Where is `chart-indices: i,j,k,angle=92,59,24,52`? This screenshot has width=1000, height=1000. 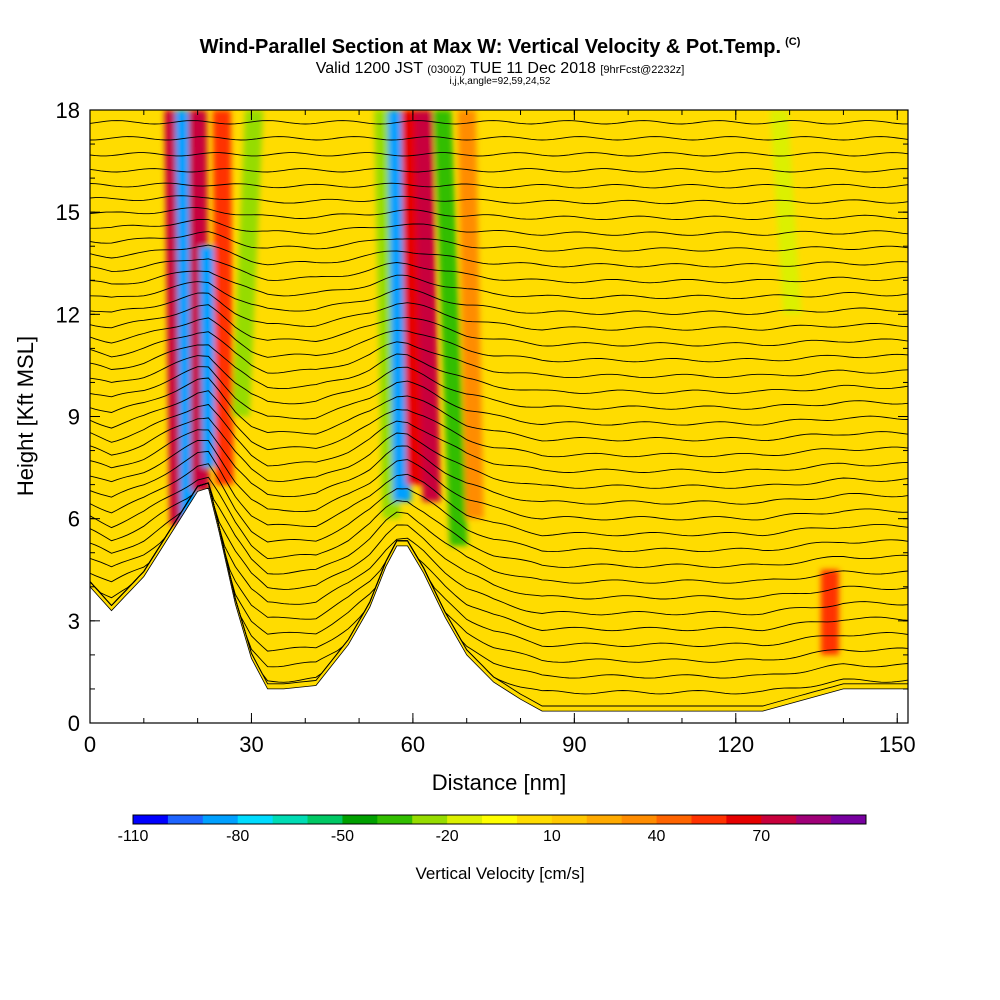
chart-indices: i,j,k,angle=92,59,24,52 is located at coordinates (500, 81).